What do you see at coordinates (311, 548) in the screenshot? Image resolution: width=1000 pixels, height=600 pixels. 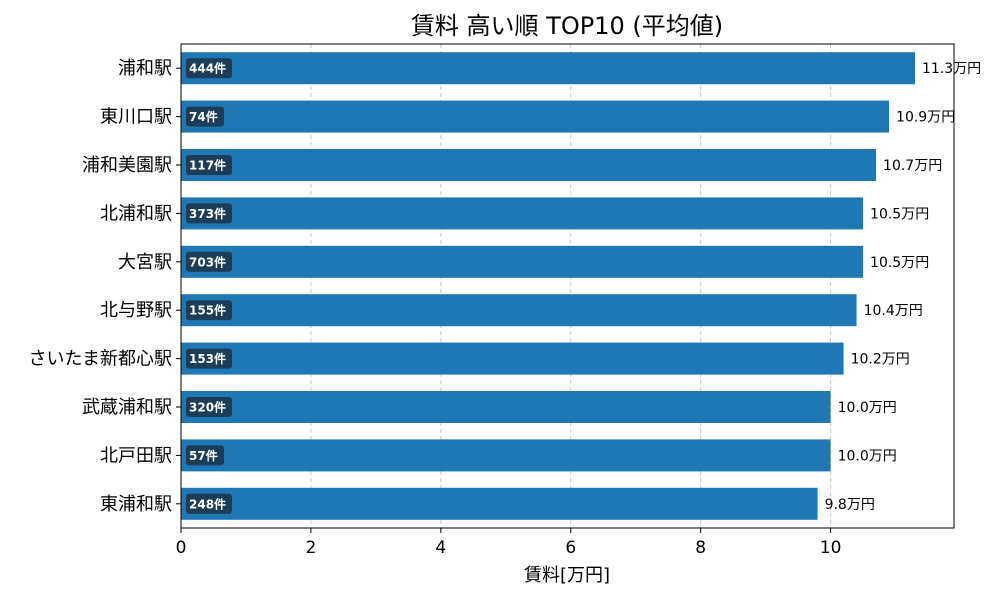 I see `x-tick-label: 2` at bounding box center [311, 548].